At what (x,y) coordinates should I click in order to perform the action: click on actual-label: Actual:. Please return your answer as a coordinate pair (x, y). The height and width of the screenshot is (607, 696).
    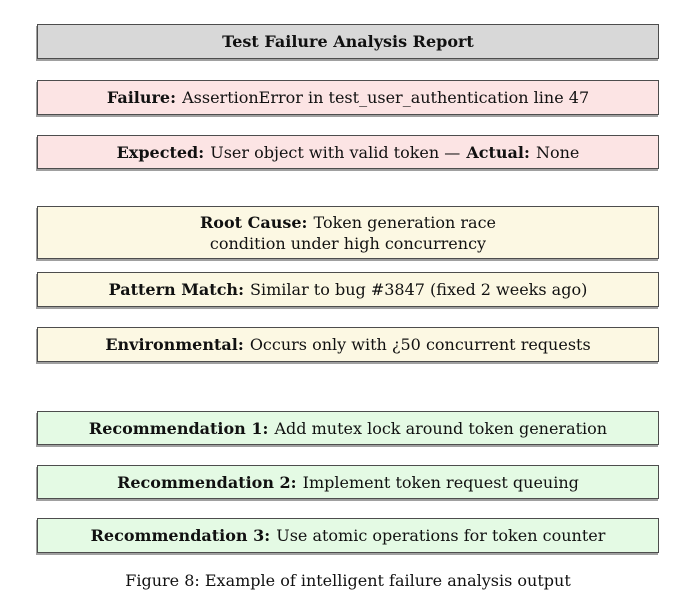
    Looking at the image, I should click on (498, 152).